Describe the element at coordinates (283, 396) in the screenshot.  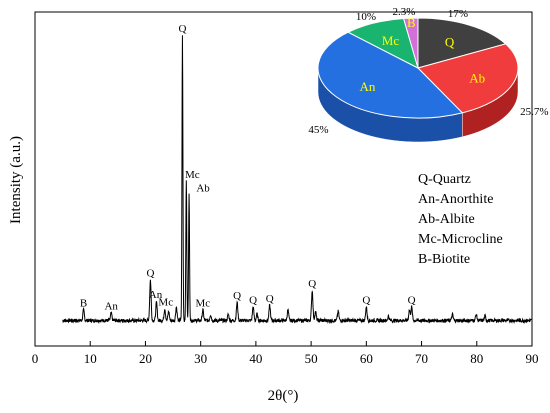
I see `x-axis-title: 2θ(°)` at that location.